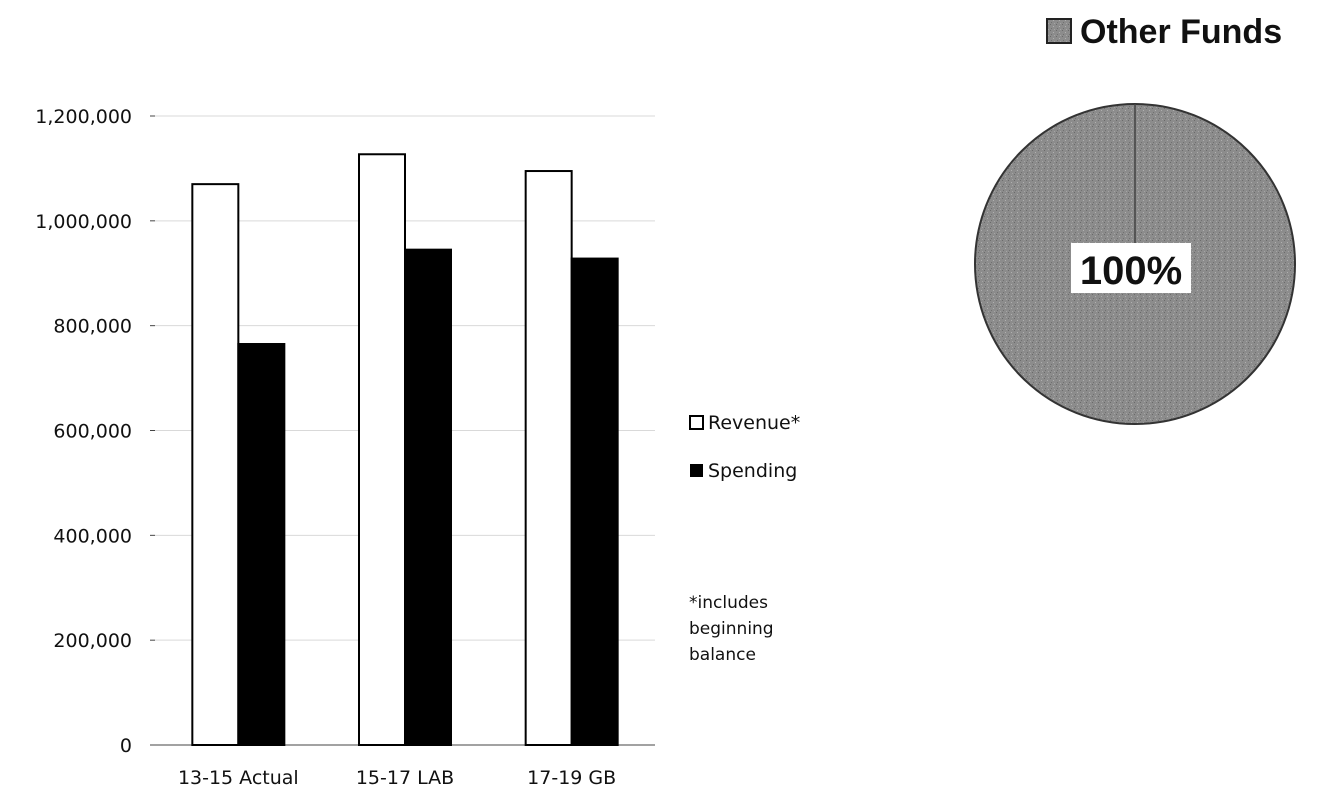  Describe the element at coordinates (83, 222) in the screenshot. I see `y-tick-label: 1,000,000` at that location.